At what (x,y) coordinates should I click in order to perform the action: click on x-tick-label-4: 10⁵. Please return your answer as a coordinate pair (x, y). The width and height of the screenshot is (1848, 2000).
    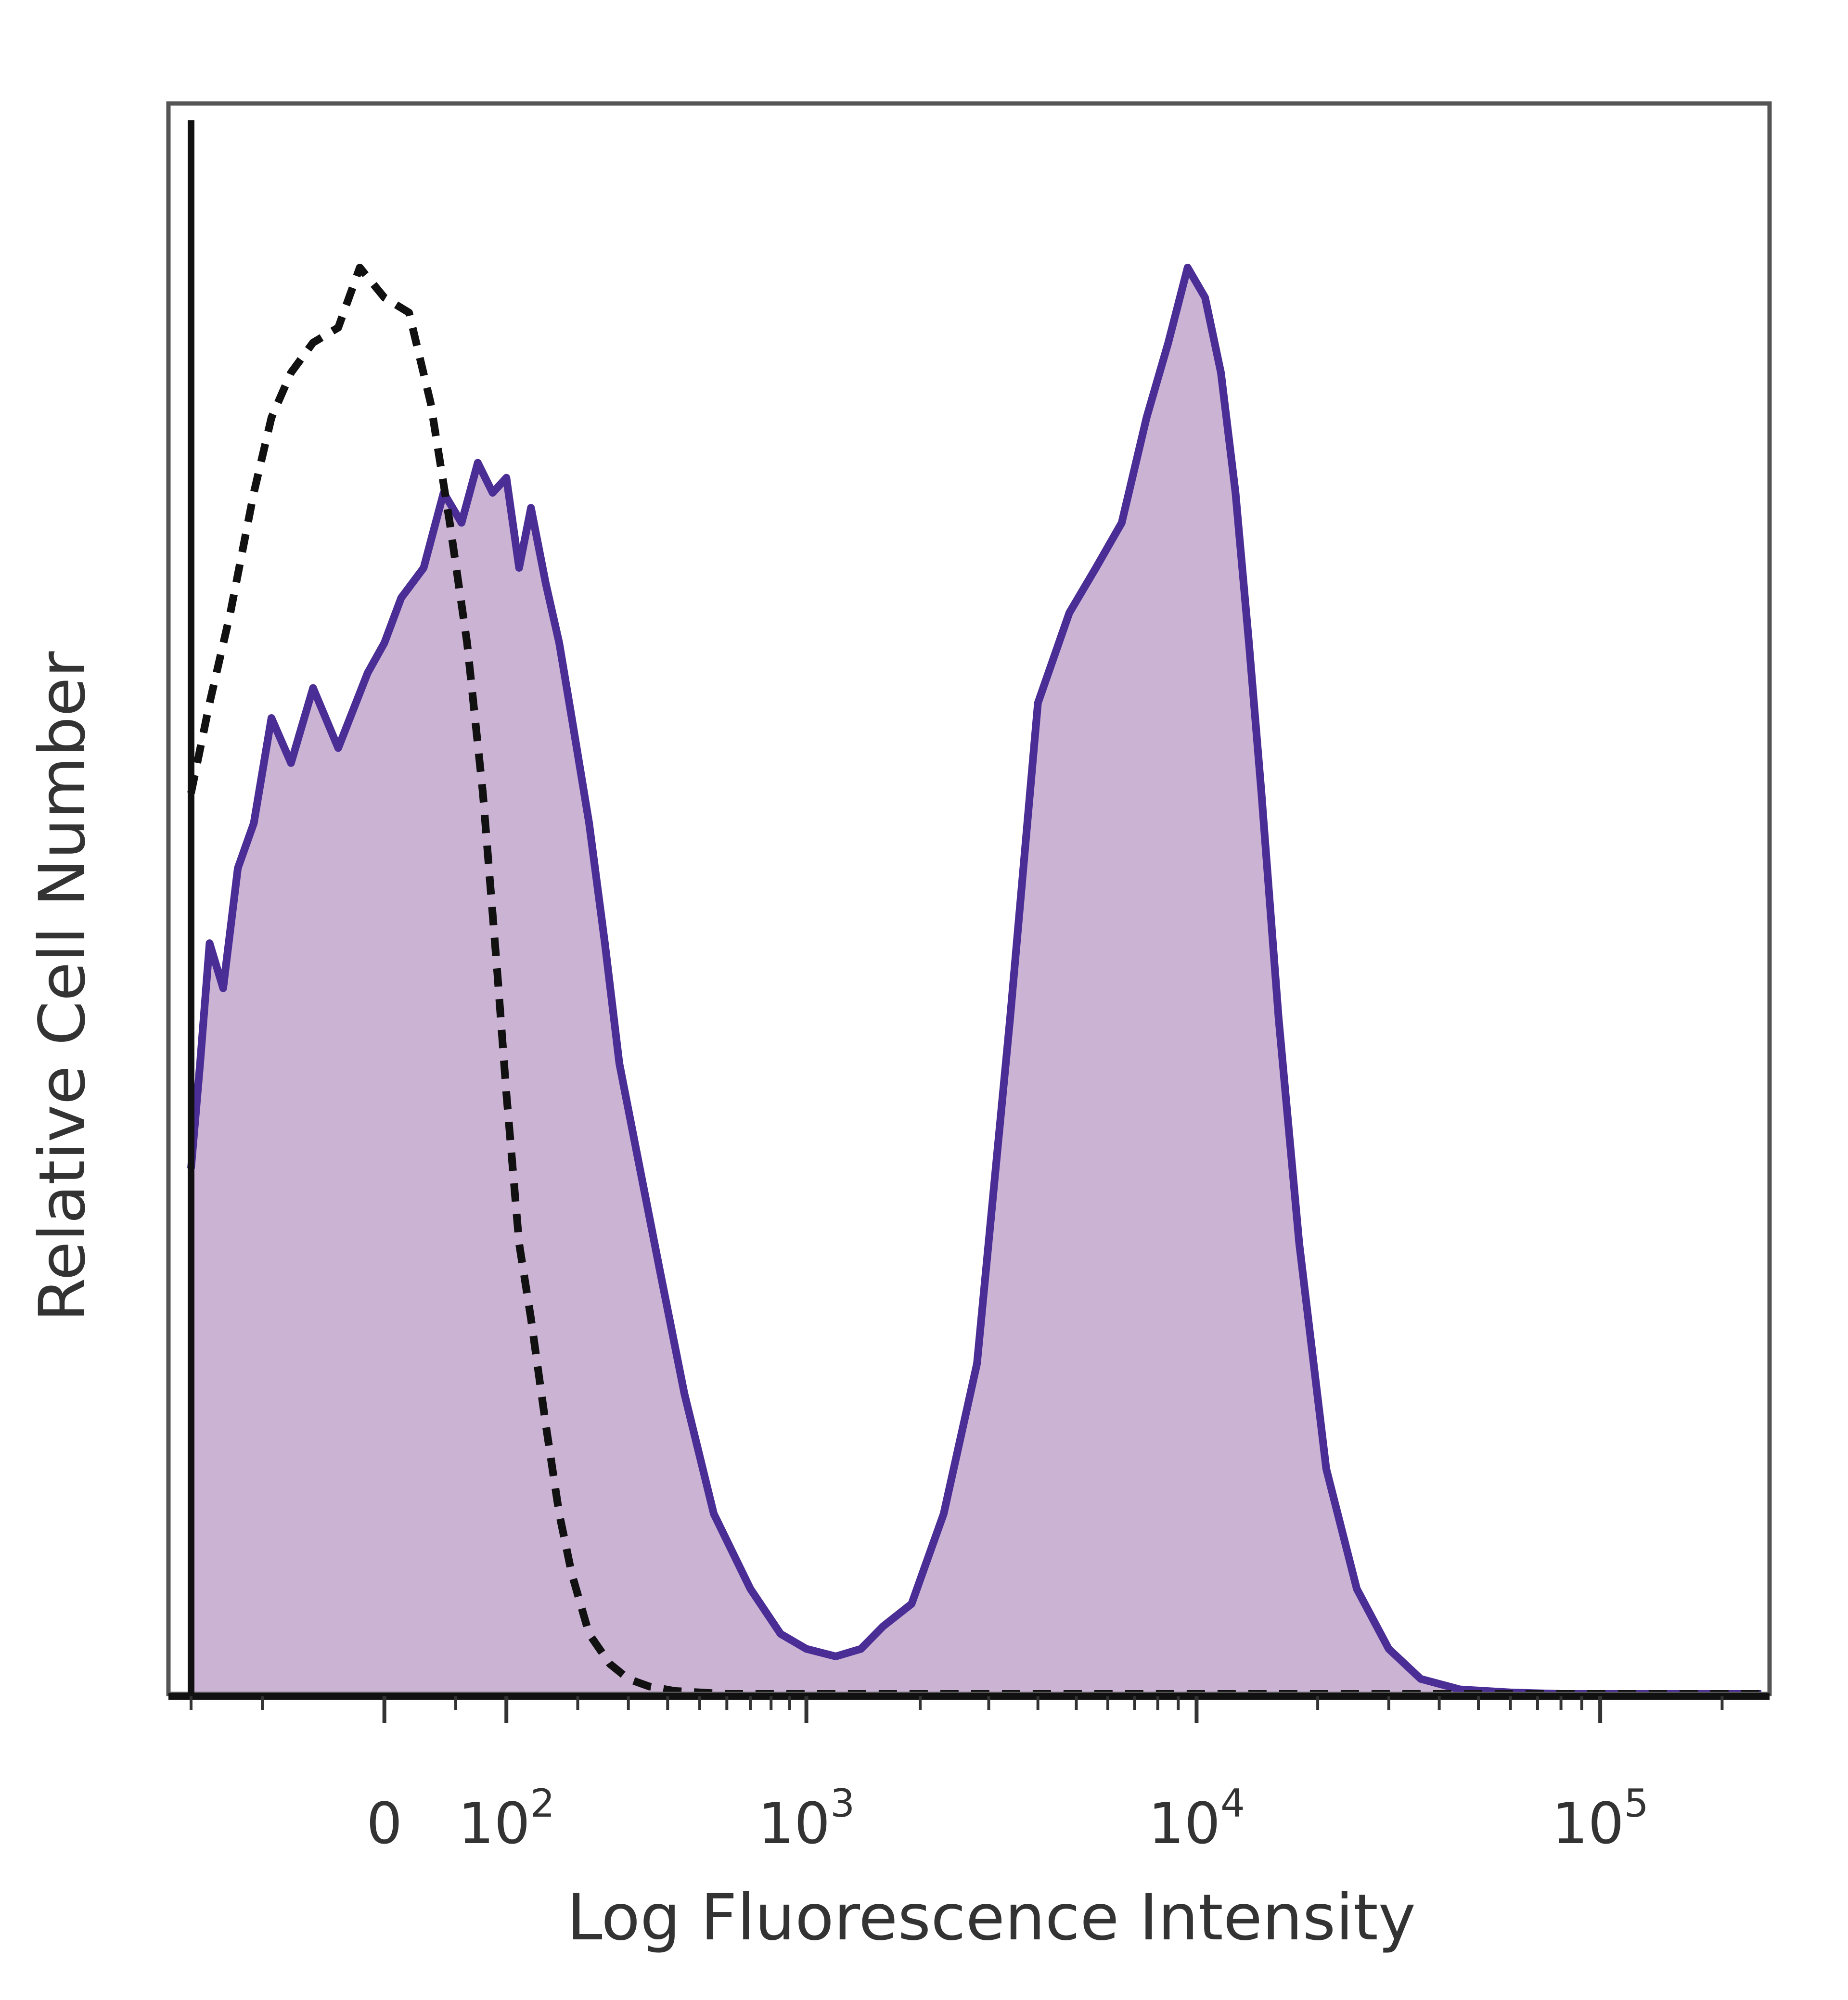
    Looking at the image, I should click on (1600, 1819).